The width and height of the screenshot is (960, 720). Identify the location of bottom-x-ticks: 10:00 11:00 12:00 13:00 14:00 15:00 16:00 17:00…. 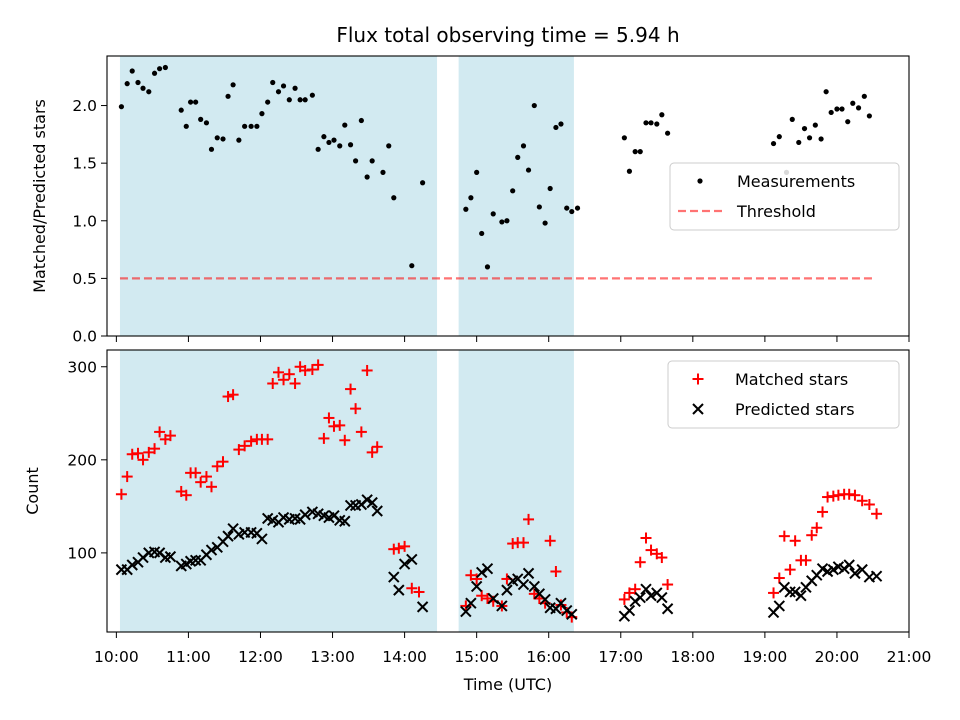
(512, 649).